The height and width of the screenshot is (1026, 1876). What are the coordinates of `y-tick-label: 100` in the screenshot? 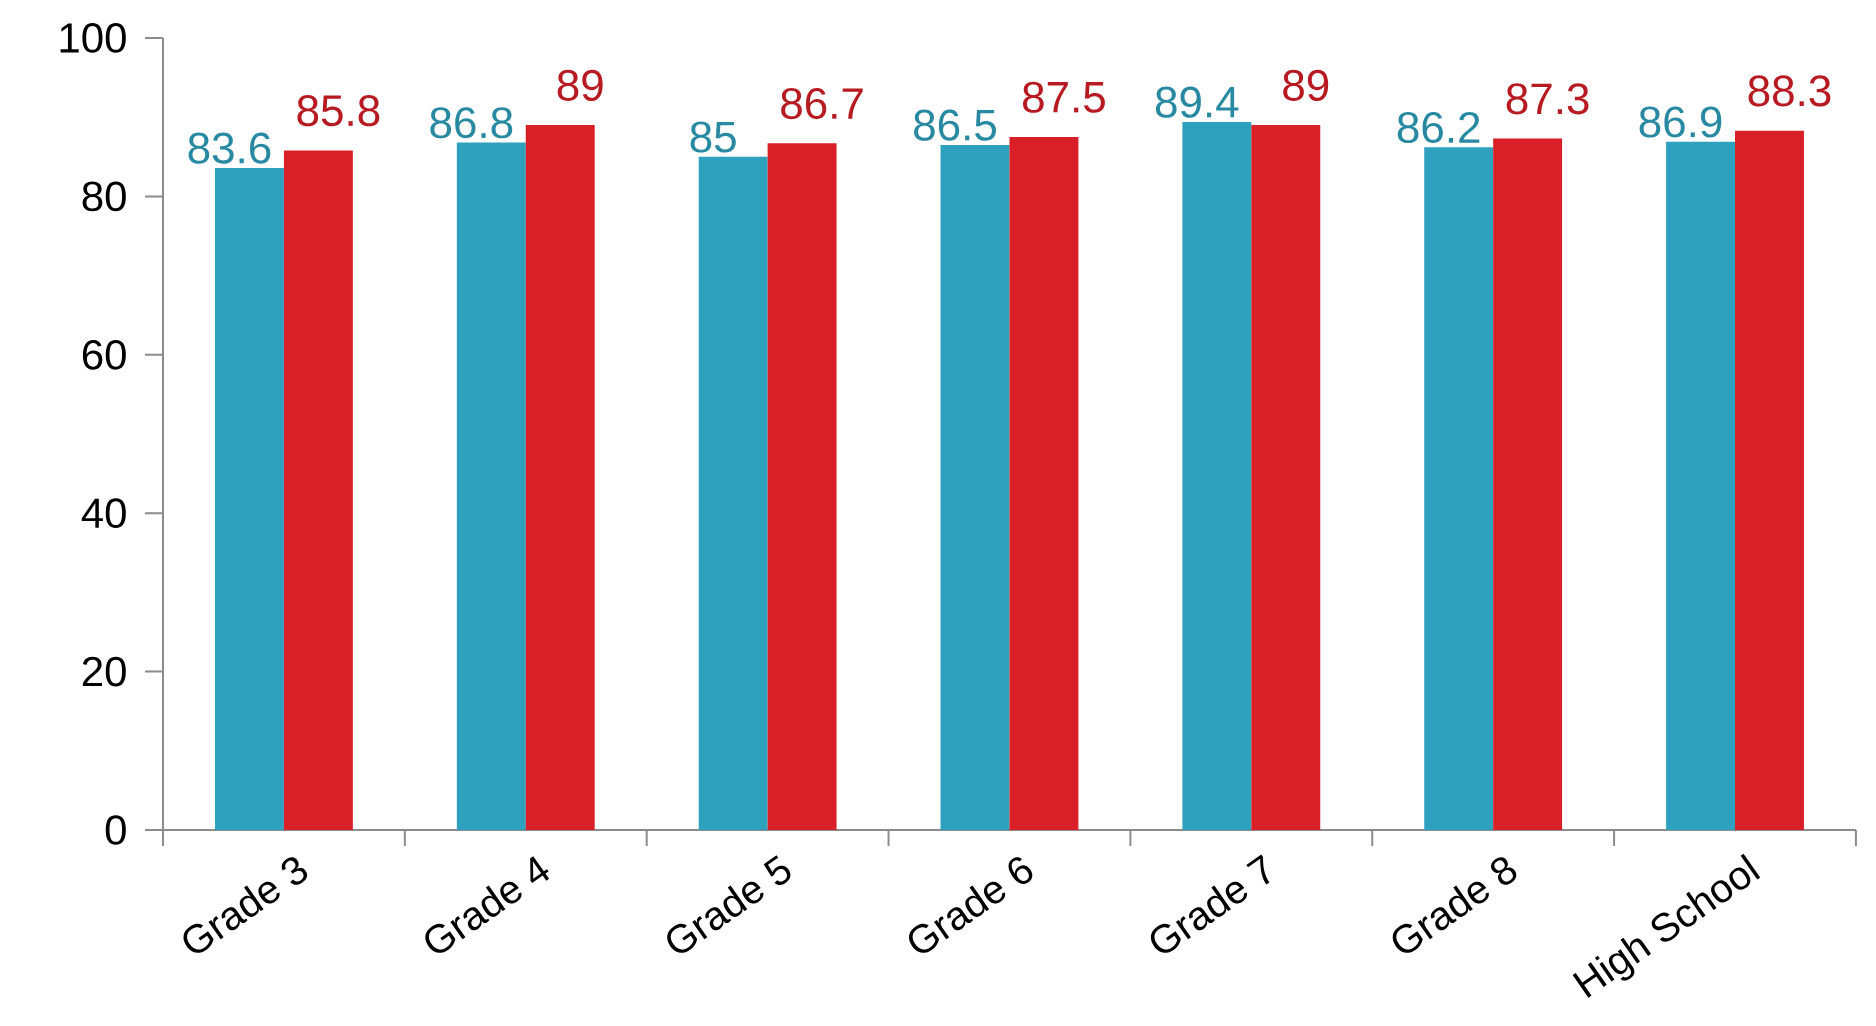 It's located at (93, 38).